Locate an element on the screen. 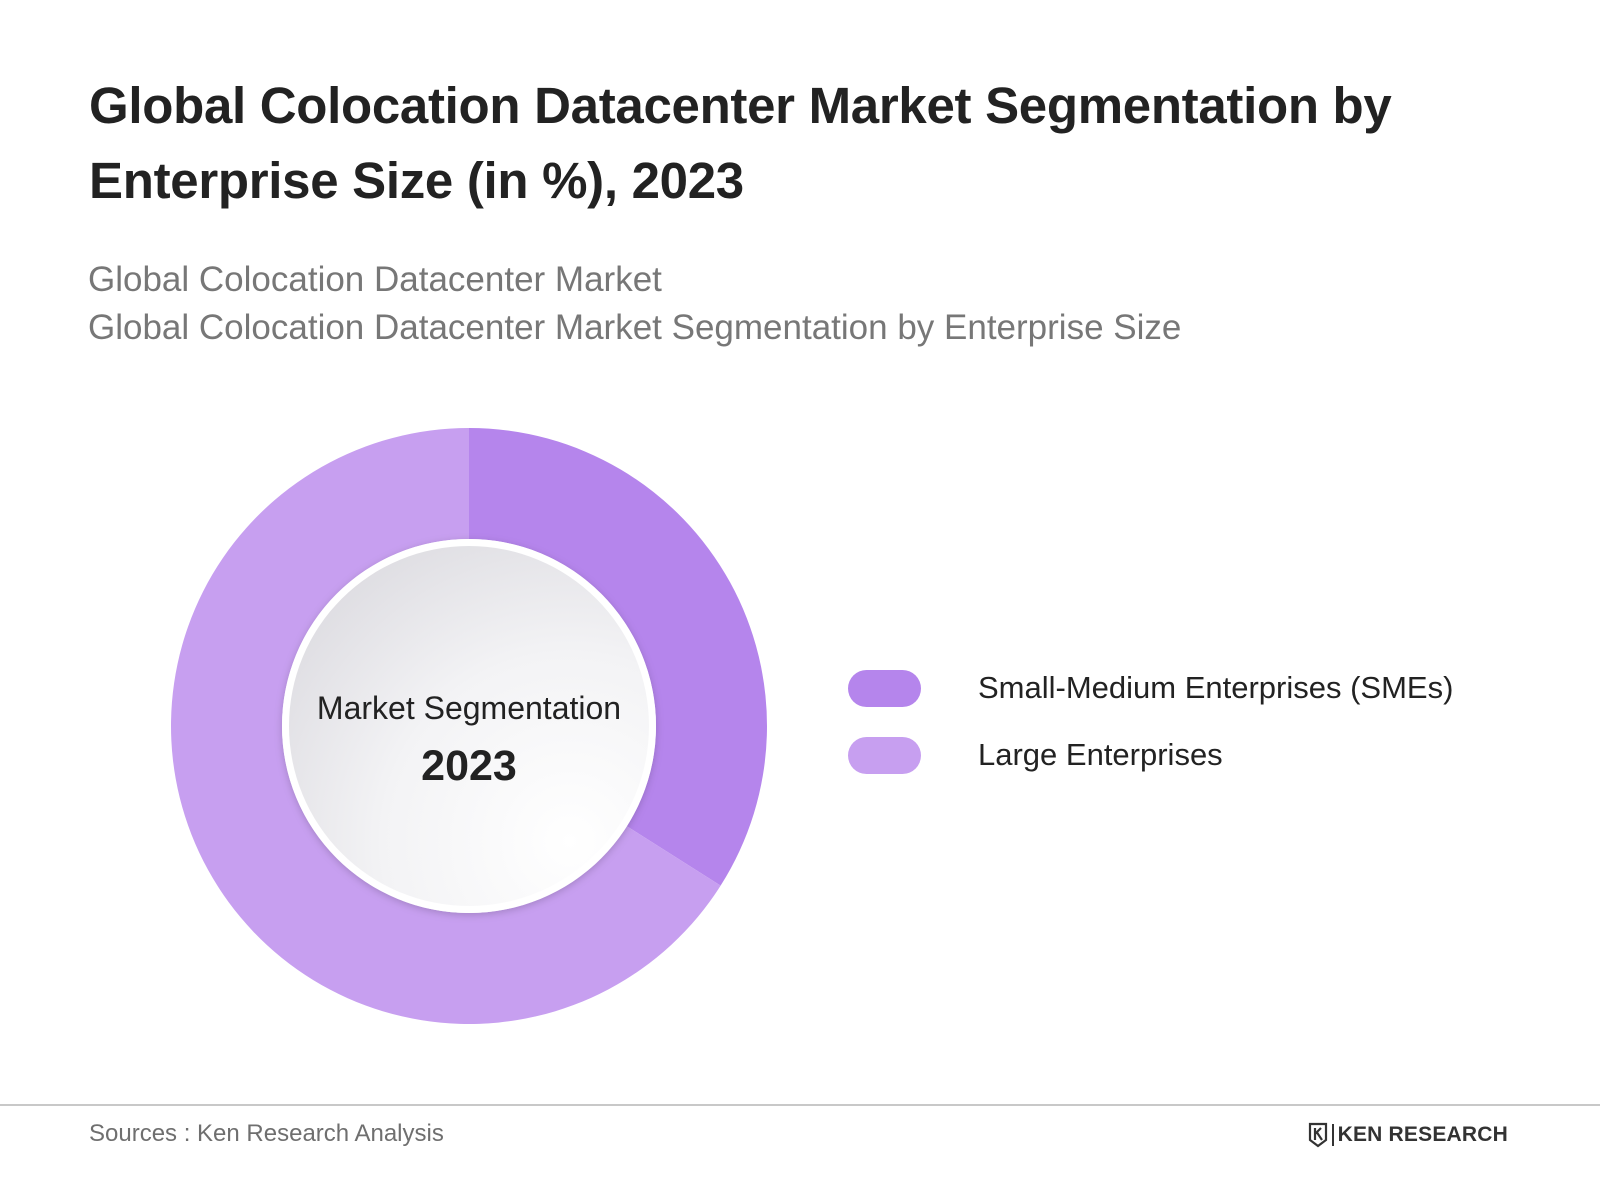 The height and width of the screenshot is (1200, 1600). center-label: Market Segmentation is located at coordinates (469, 708).